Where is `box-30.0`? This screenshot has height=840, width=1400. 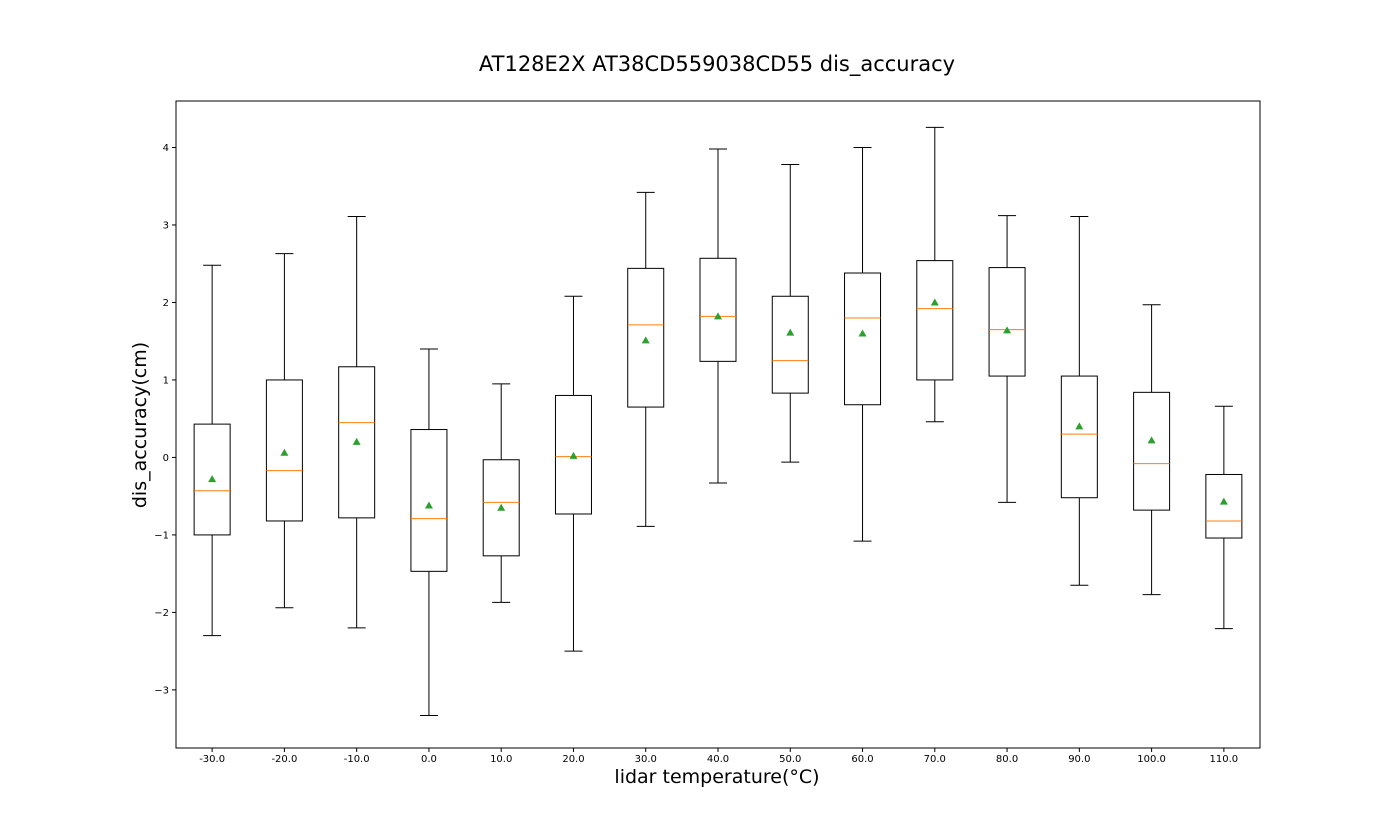
box-30.0 is located at coordinates (646, 359).